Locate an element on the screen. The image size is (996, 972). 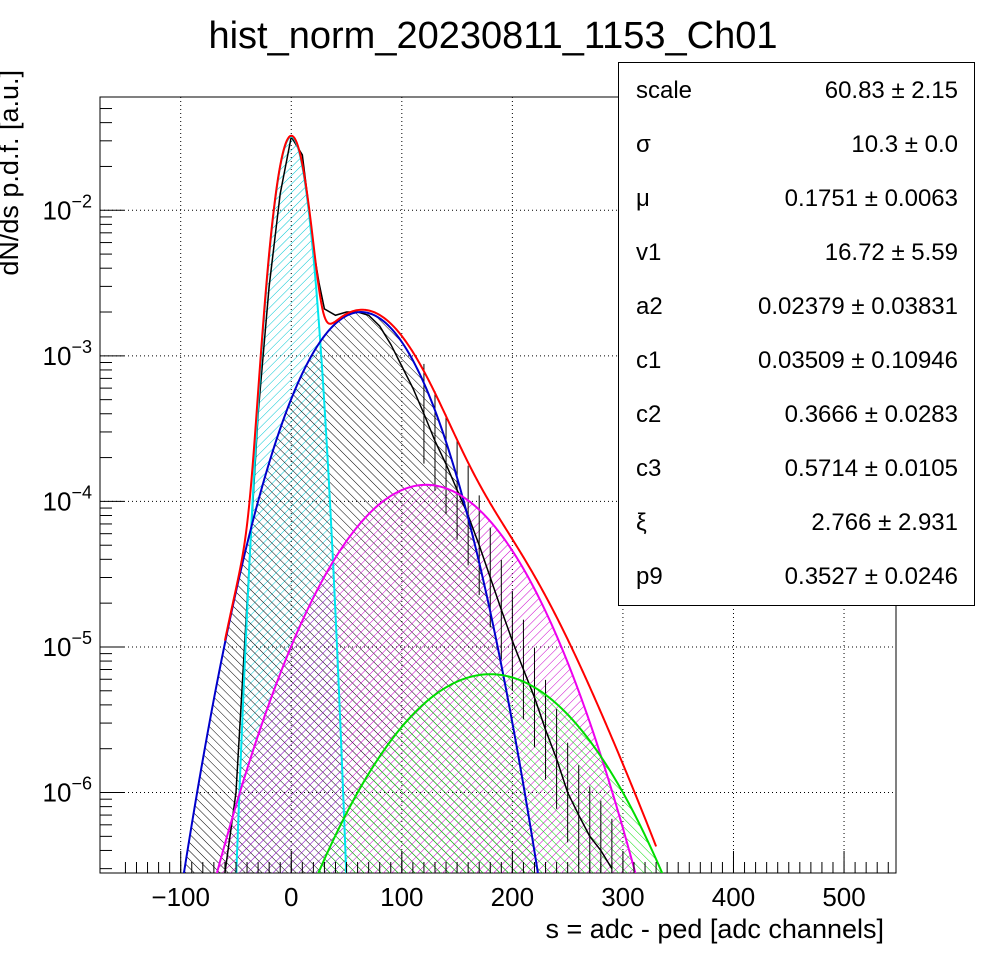
stats-param-value: 16.72 ± 5.59 is located at coordinates (891, 252).